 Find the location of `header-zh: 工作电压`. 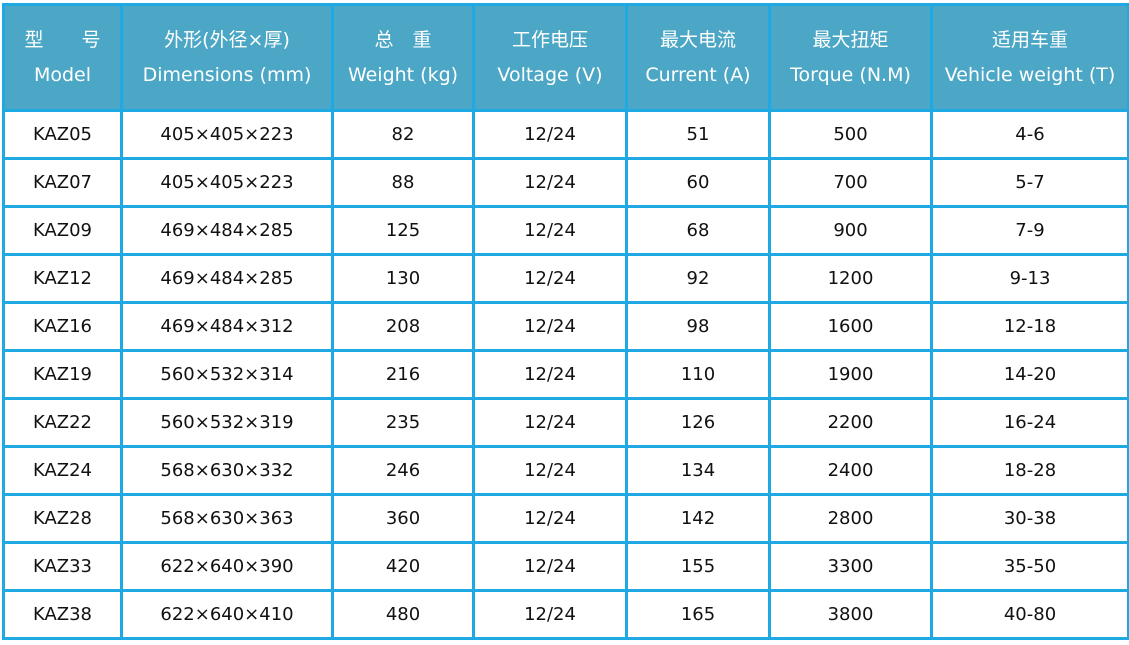

header-zh: 工作电压 is located at coordinates (549, 39).